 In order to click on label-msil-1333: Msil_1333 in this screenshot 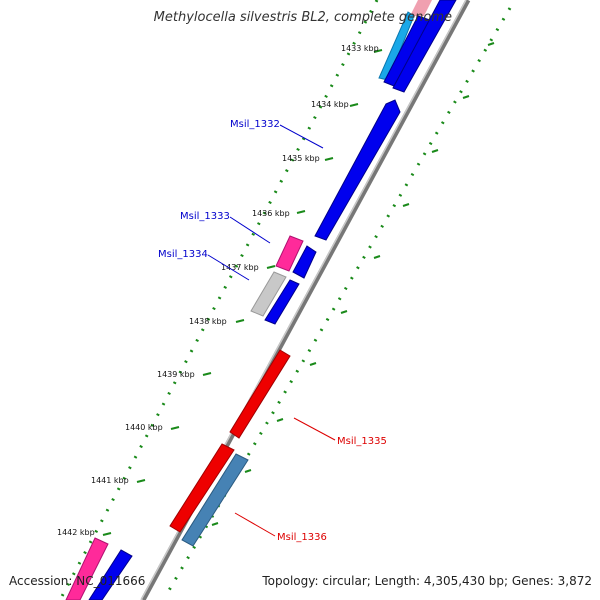, I will do `click(205, 216)`.